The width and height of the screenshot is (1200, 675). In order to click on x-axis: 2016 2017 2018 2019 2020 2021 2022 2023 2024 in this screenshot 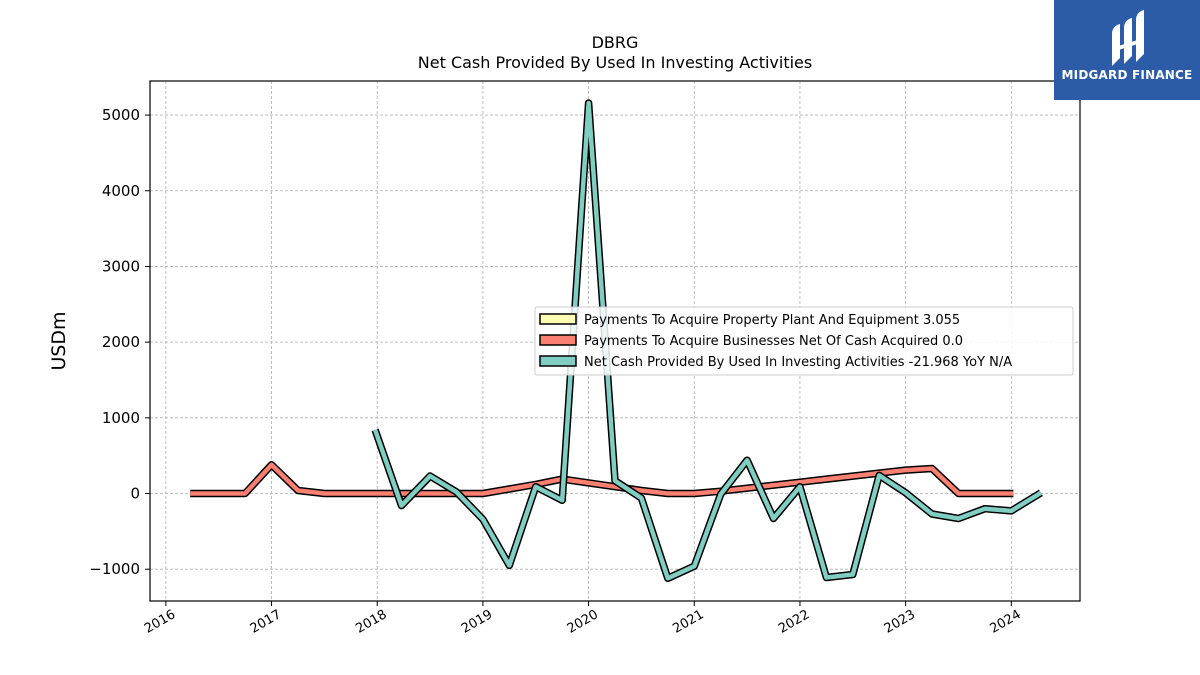, I will do `click(583, 619)`.